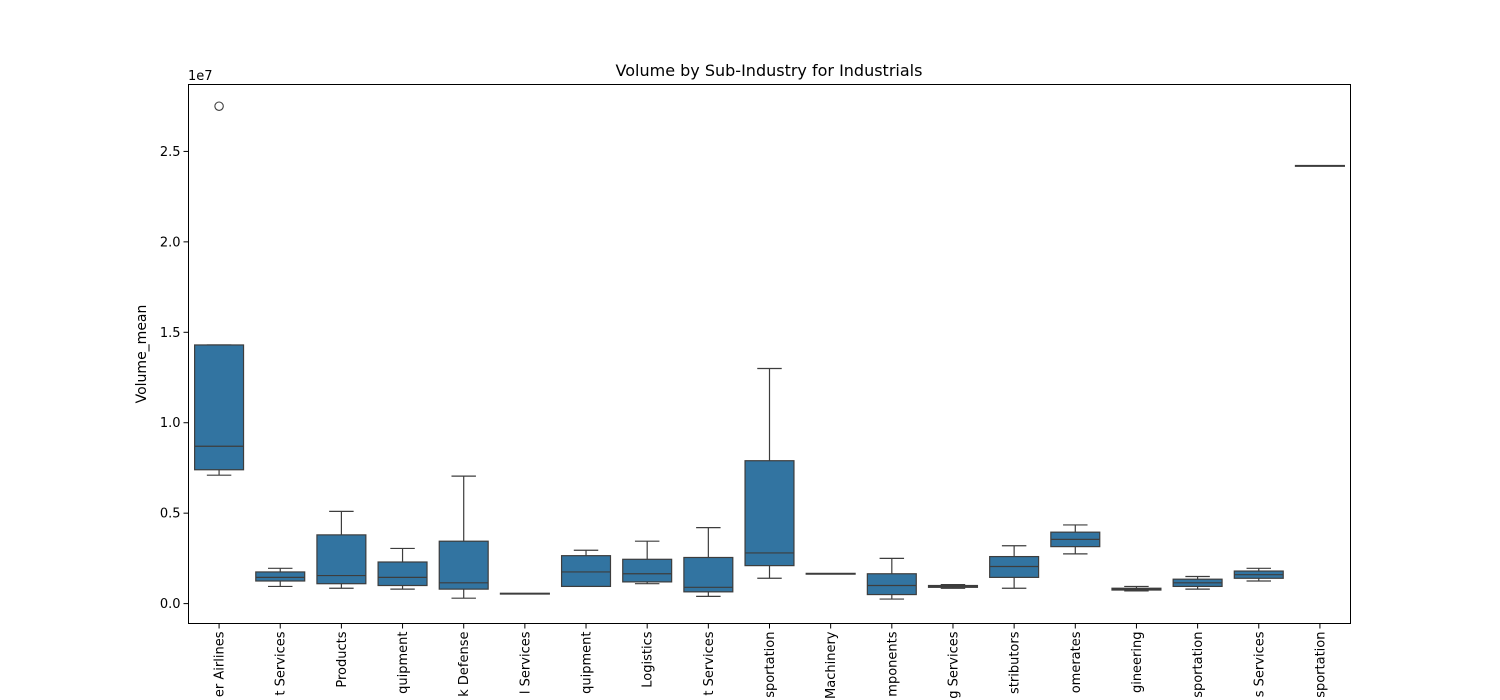 Image resolution: width=1500 pixels, height=700 pixels. I want to click on x-tick-label: mponents, so click(892, 663).